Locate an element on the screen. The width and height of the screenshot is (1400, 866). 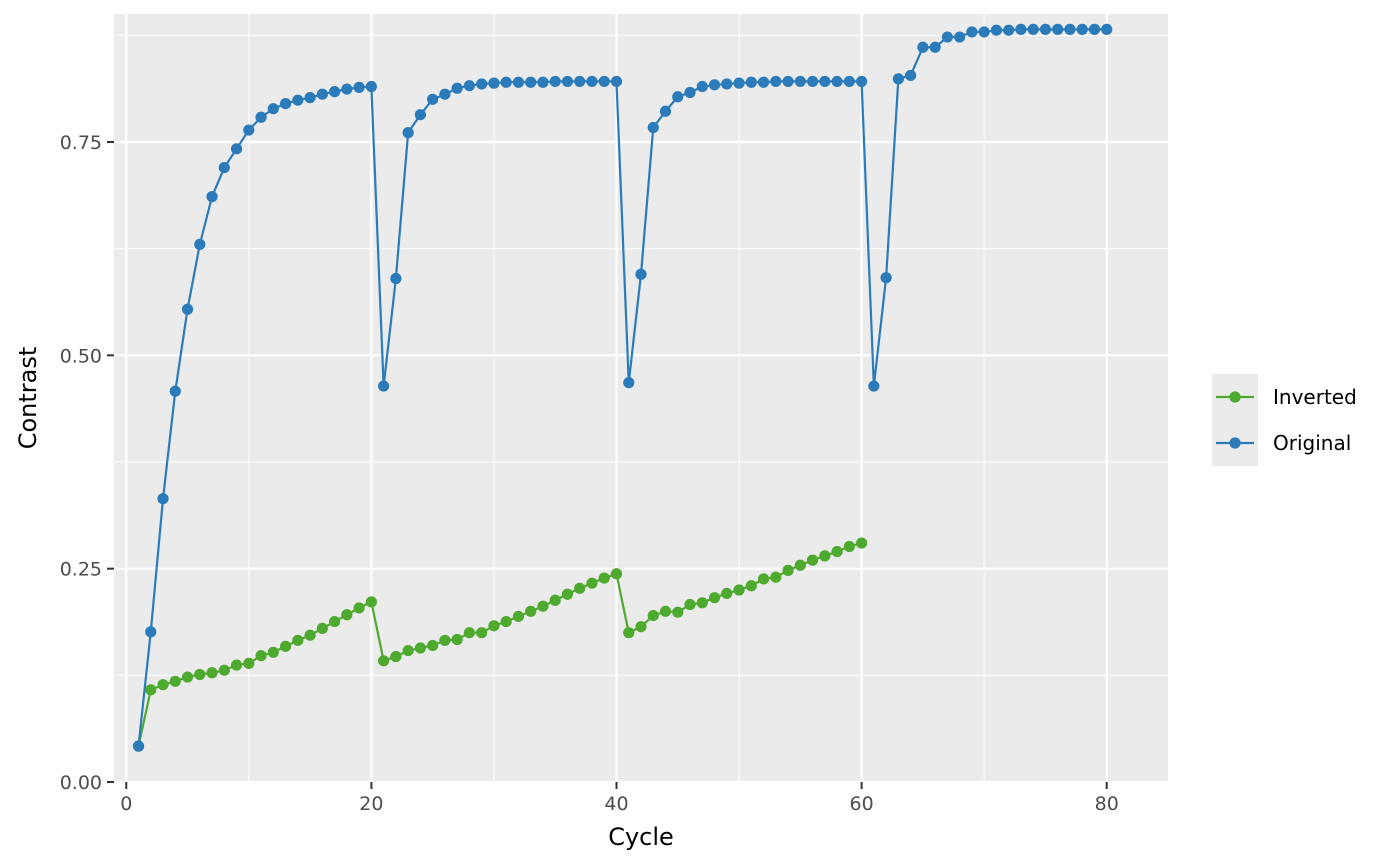
legend: Inverted Original is located at coordinates (1284, 420).